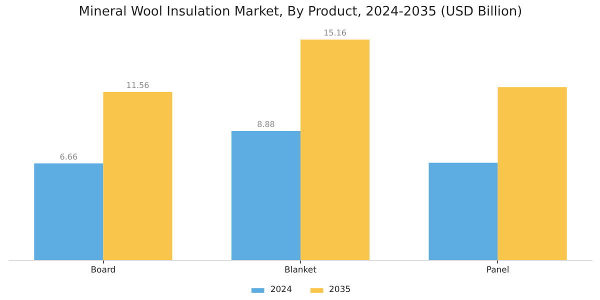 This screenshot has height=300, width=600. What do you see at coordinates (103, 270) in the screenshot?
I see `x-tick-label: Board` at bounding box center [103, 270].